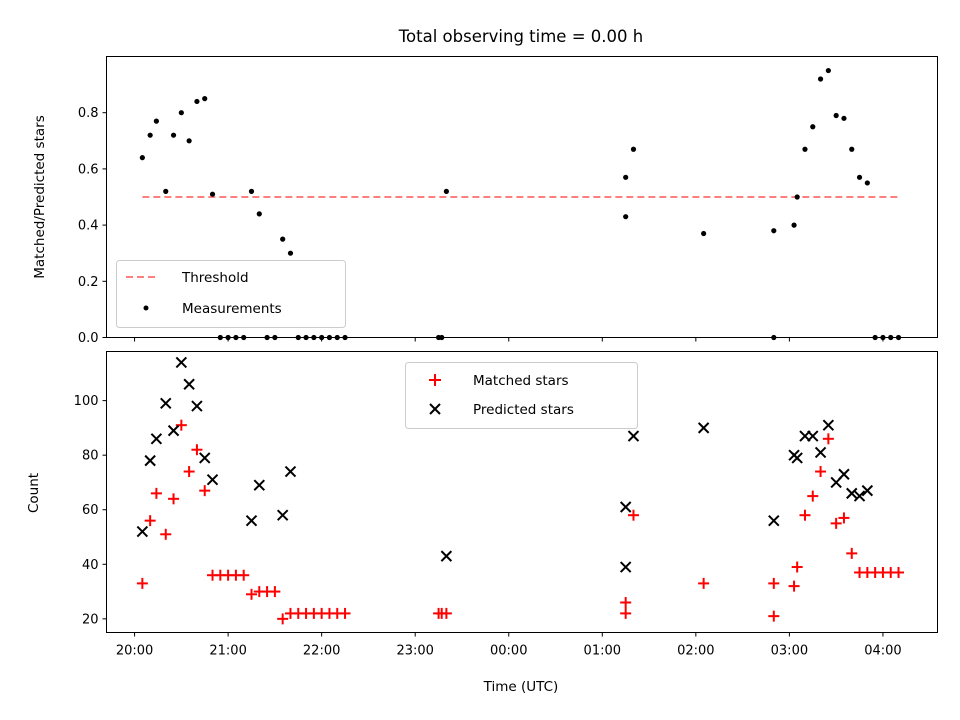 Image resolution: width=960 pixels, height=720 pixels. I want to click on y-tick-label: 0.0, so click(88, 338).